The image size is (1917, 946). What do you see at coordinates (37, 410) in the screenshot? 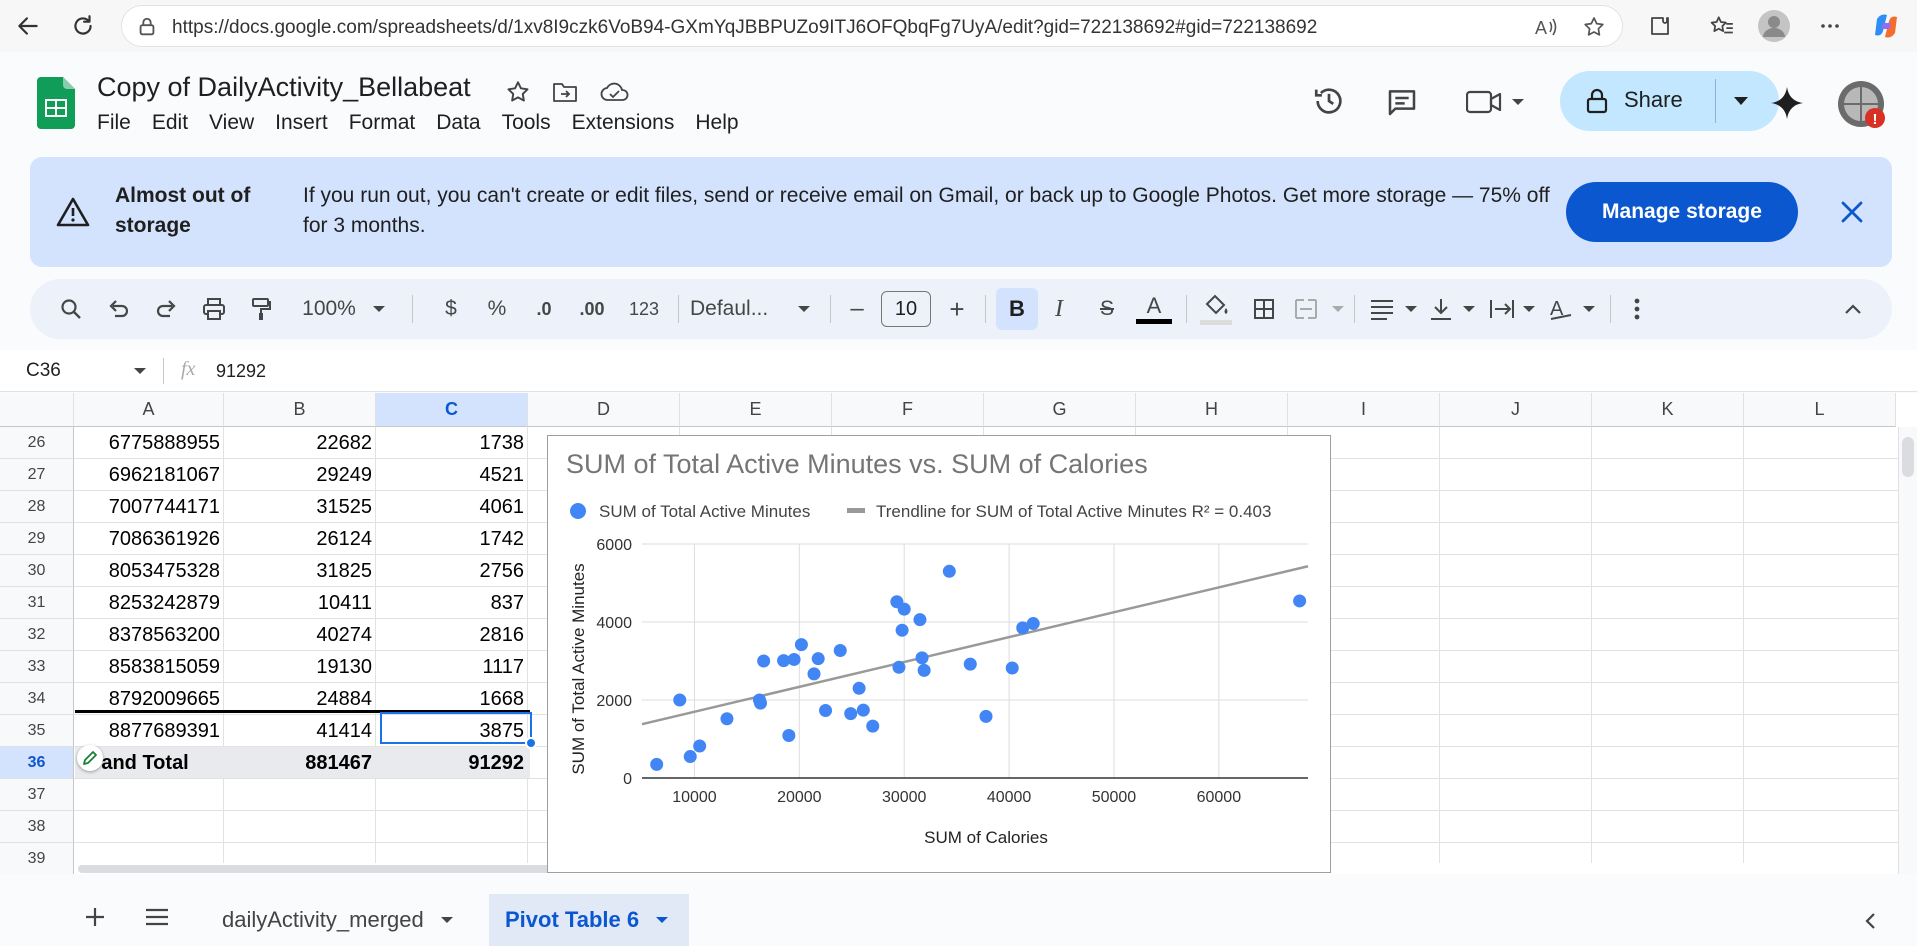
I see `select-all-corner` at bounding box center [37, 410].